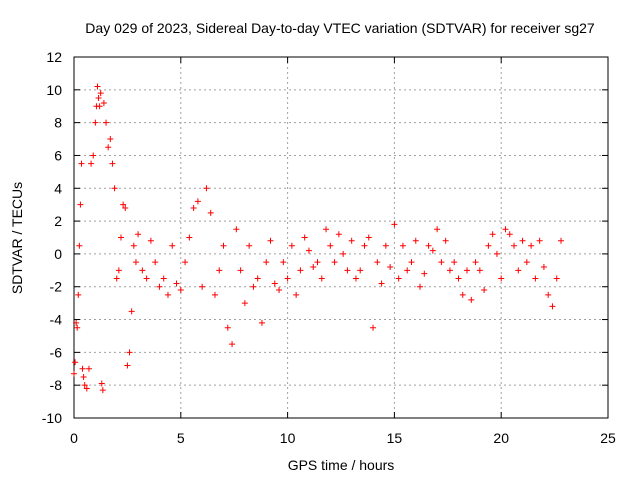 This screenshot has height=480, width=640. What do you see at coordinates (52, 237) in the screenshot?
I see `y-tick-labels: -10 -8 -6 -4 -2 0 2 4 6 8 10 12` at bounding box center [52, 237].